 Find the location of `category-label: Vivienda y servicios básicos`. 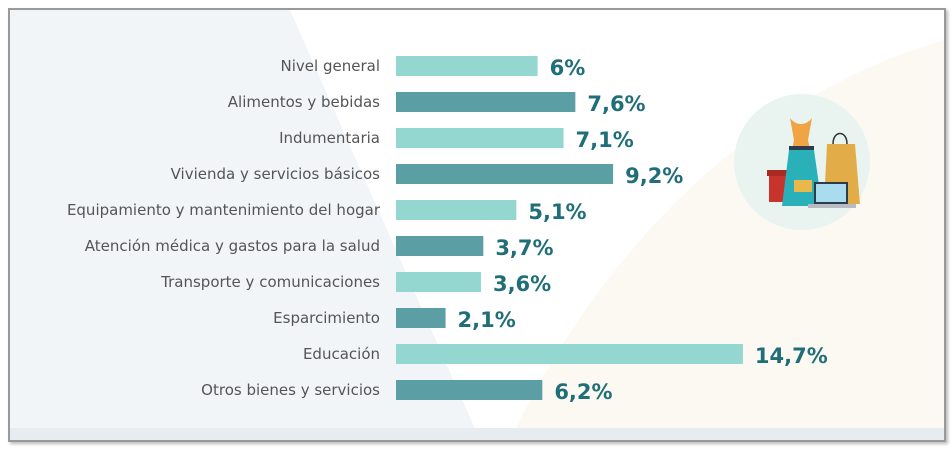

category-label: Vivienda y servicios básicos is located at coordinates (276, 174).